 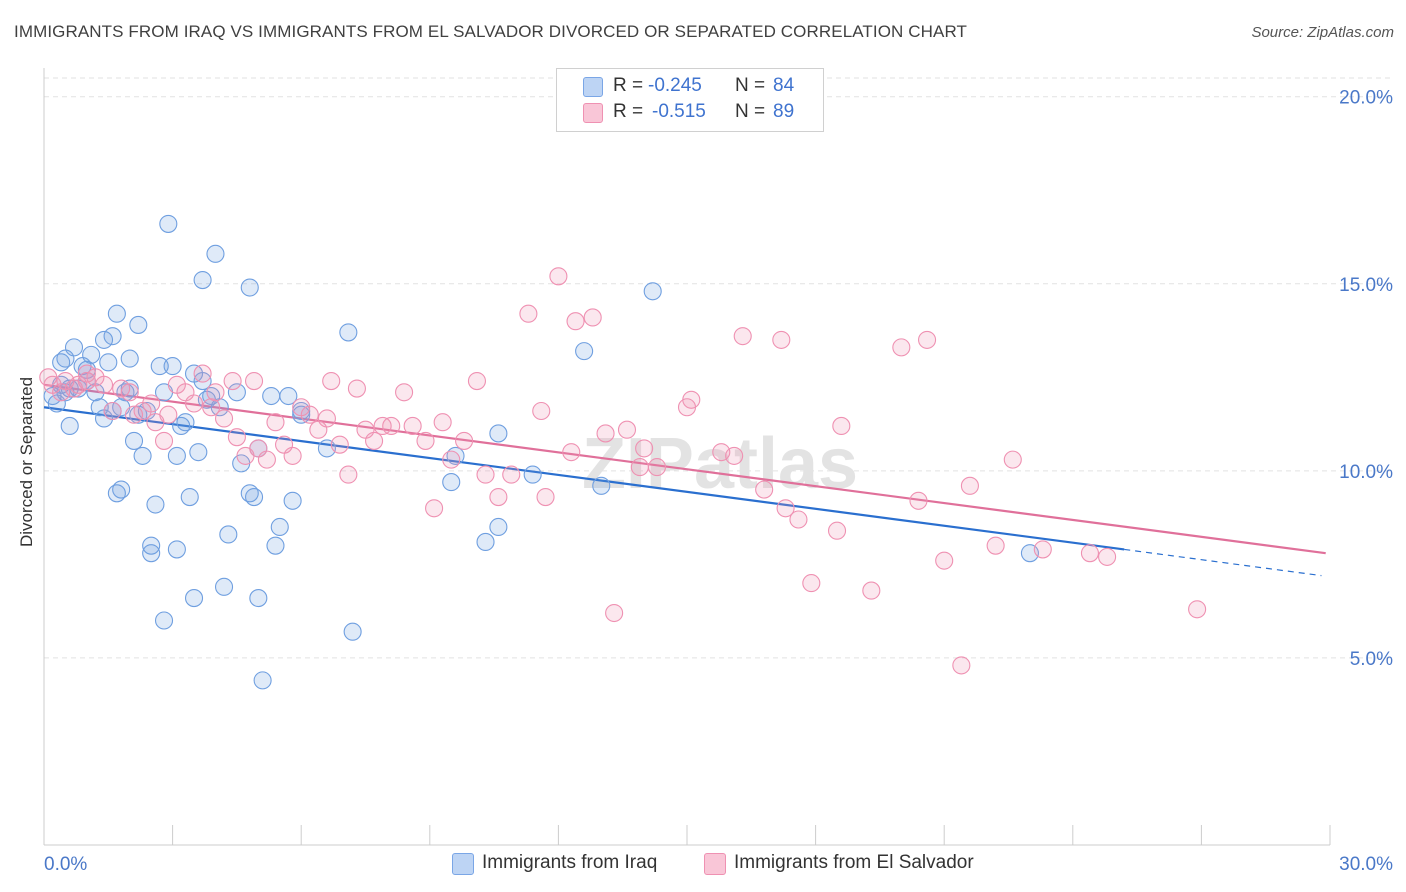 What do you see at coordinates (570, 862) in the screenshot?
I see `bottom-legend-label-iraq: Immigrants from Iraq` at bounding box center [570, 862].